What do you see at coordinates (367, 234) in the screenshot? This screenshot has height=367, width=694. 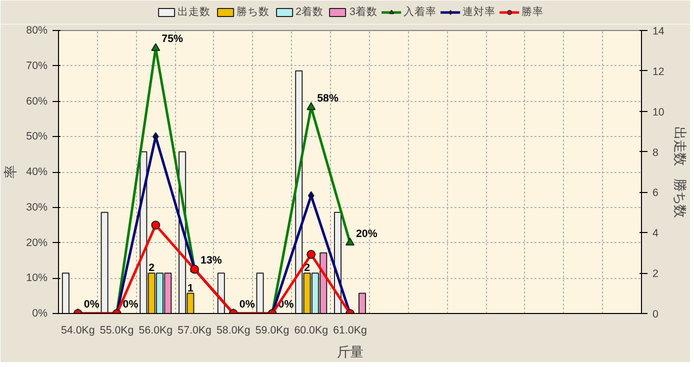 I see `data-label: 20%` at bounding box center [367, 234].